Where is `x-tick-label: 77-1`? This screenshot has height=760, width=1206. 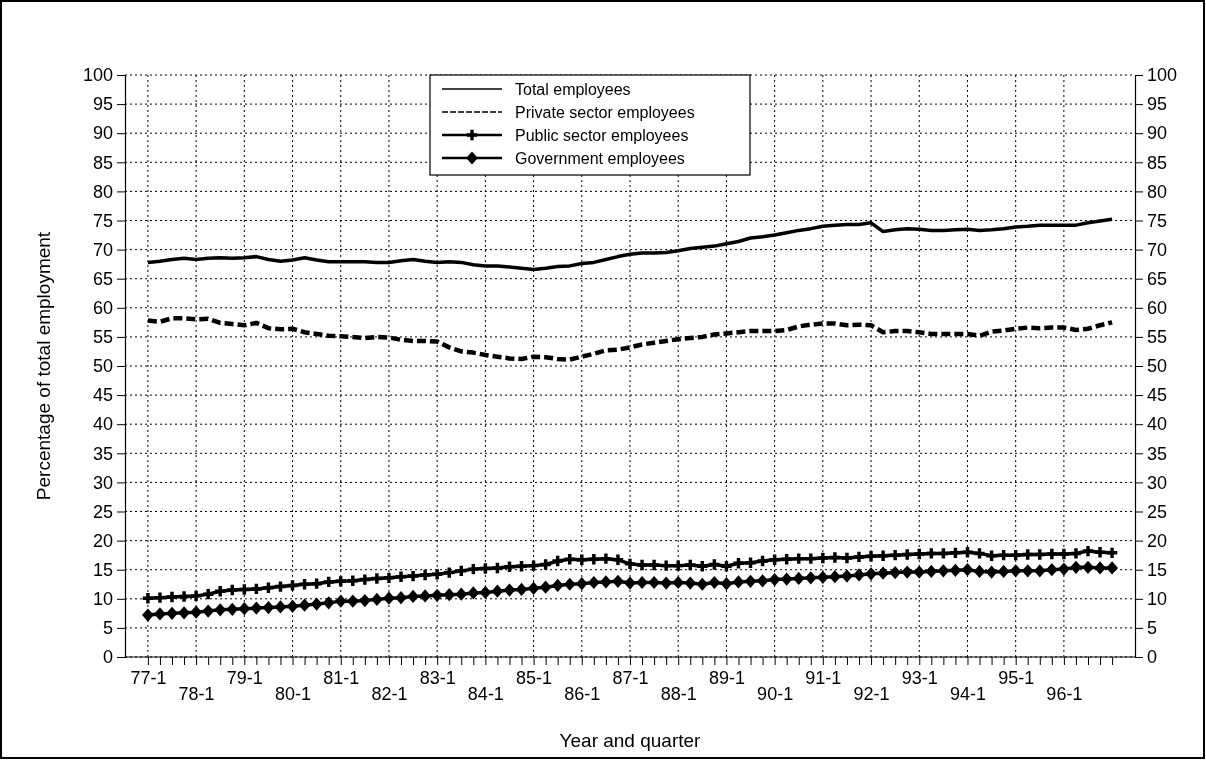
x-tick-label: 77-1 is located at coordinates (148, 677).